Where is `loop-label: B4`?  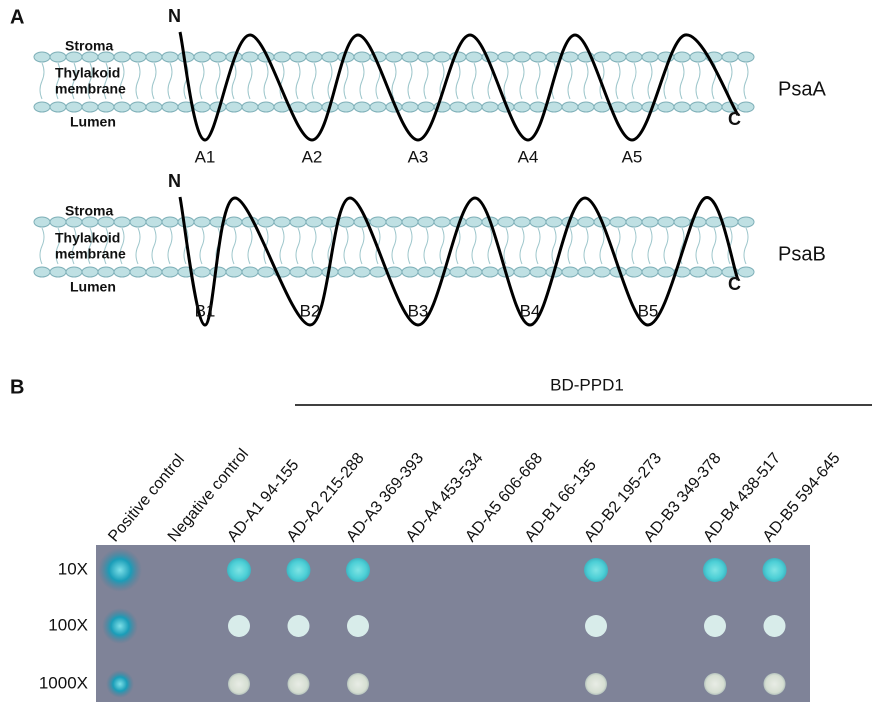 loop-label: B4 is located at coordinates (530, 310).